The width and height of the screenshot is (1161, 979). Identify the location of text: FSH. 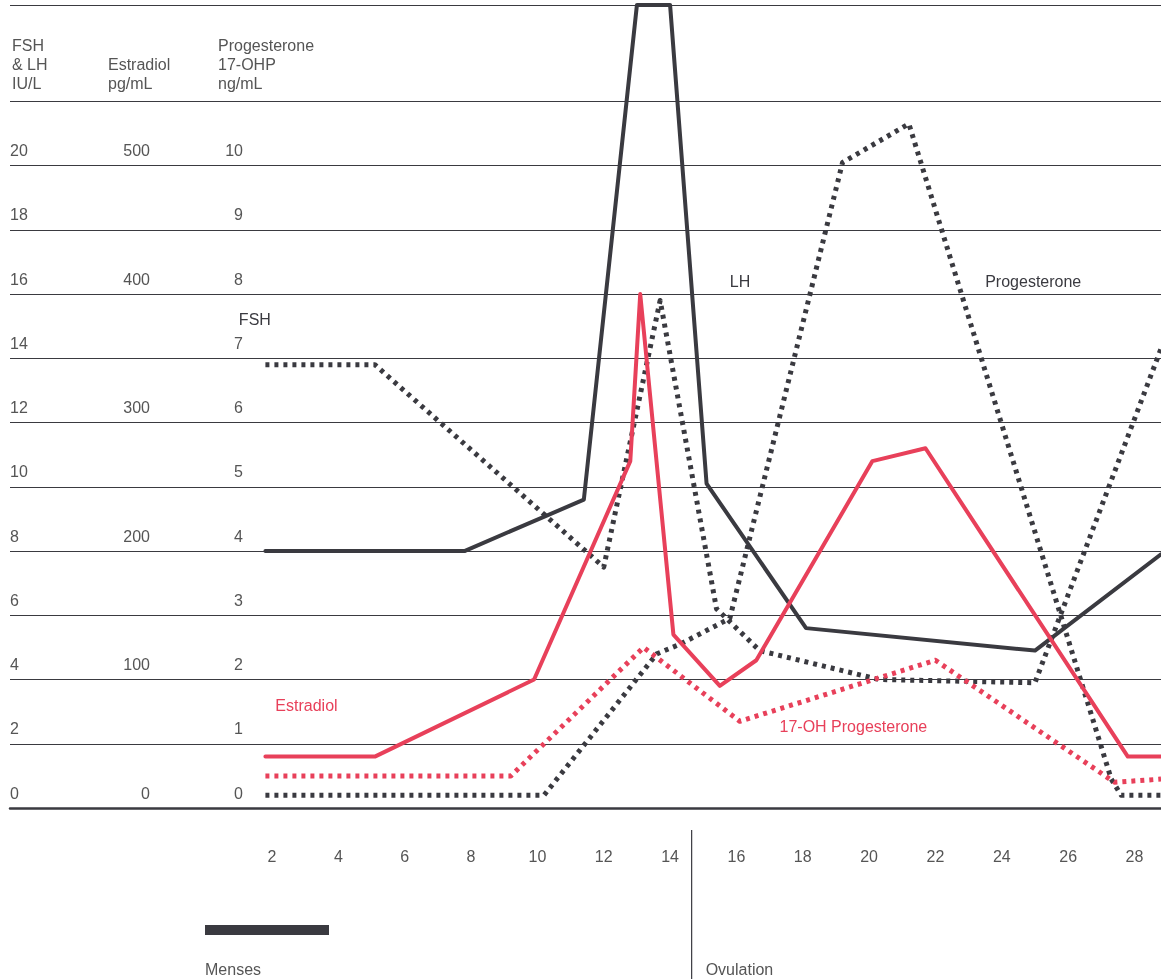
(254, 320).